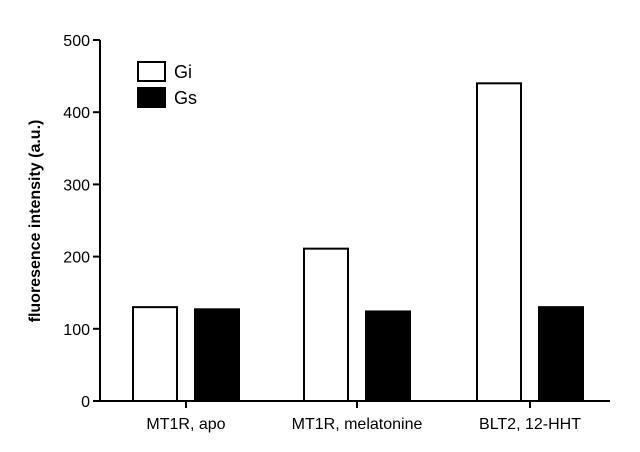 The height and width of the screenshot is (452, 640). What do you see at coordinates (151, 97) in the screenshot?
I see `legend-swatch-gs` at bounding box center [151, 97].